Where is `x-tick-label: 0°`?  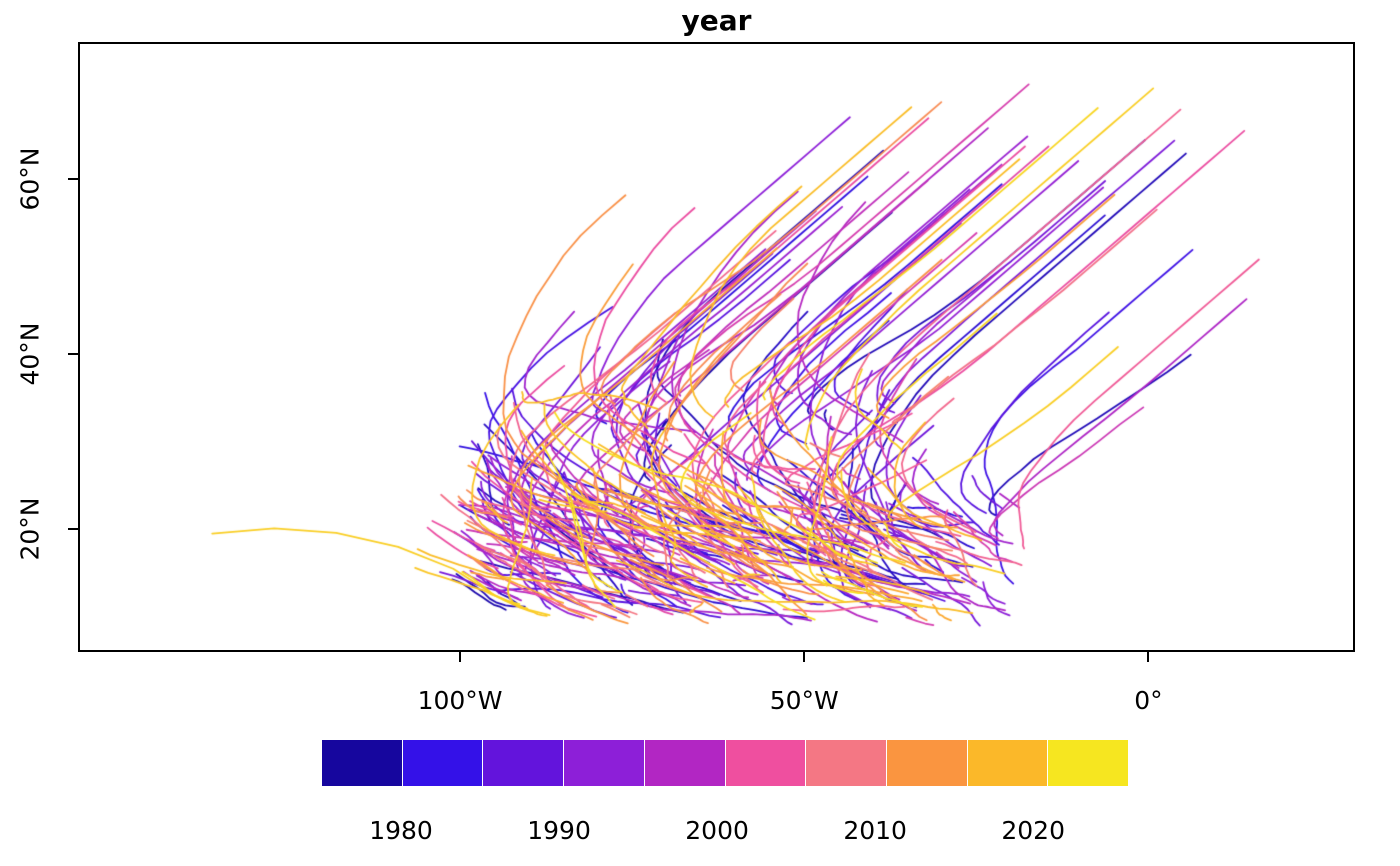
x-tick-label: 0° is located at coordinates (1148, 700).